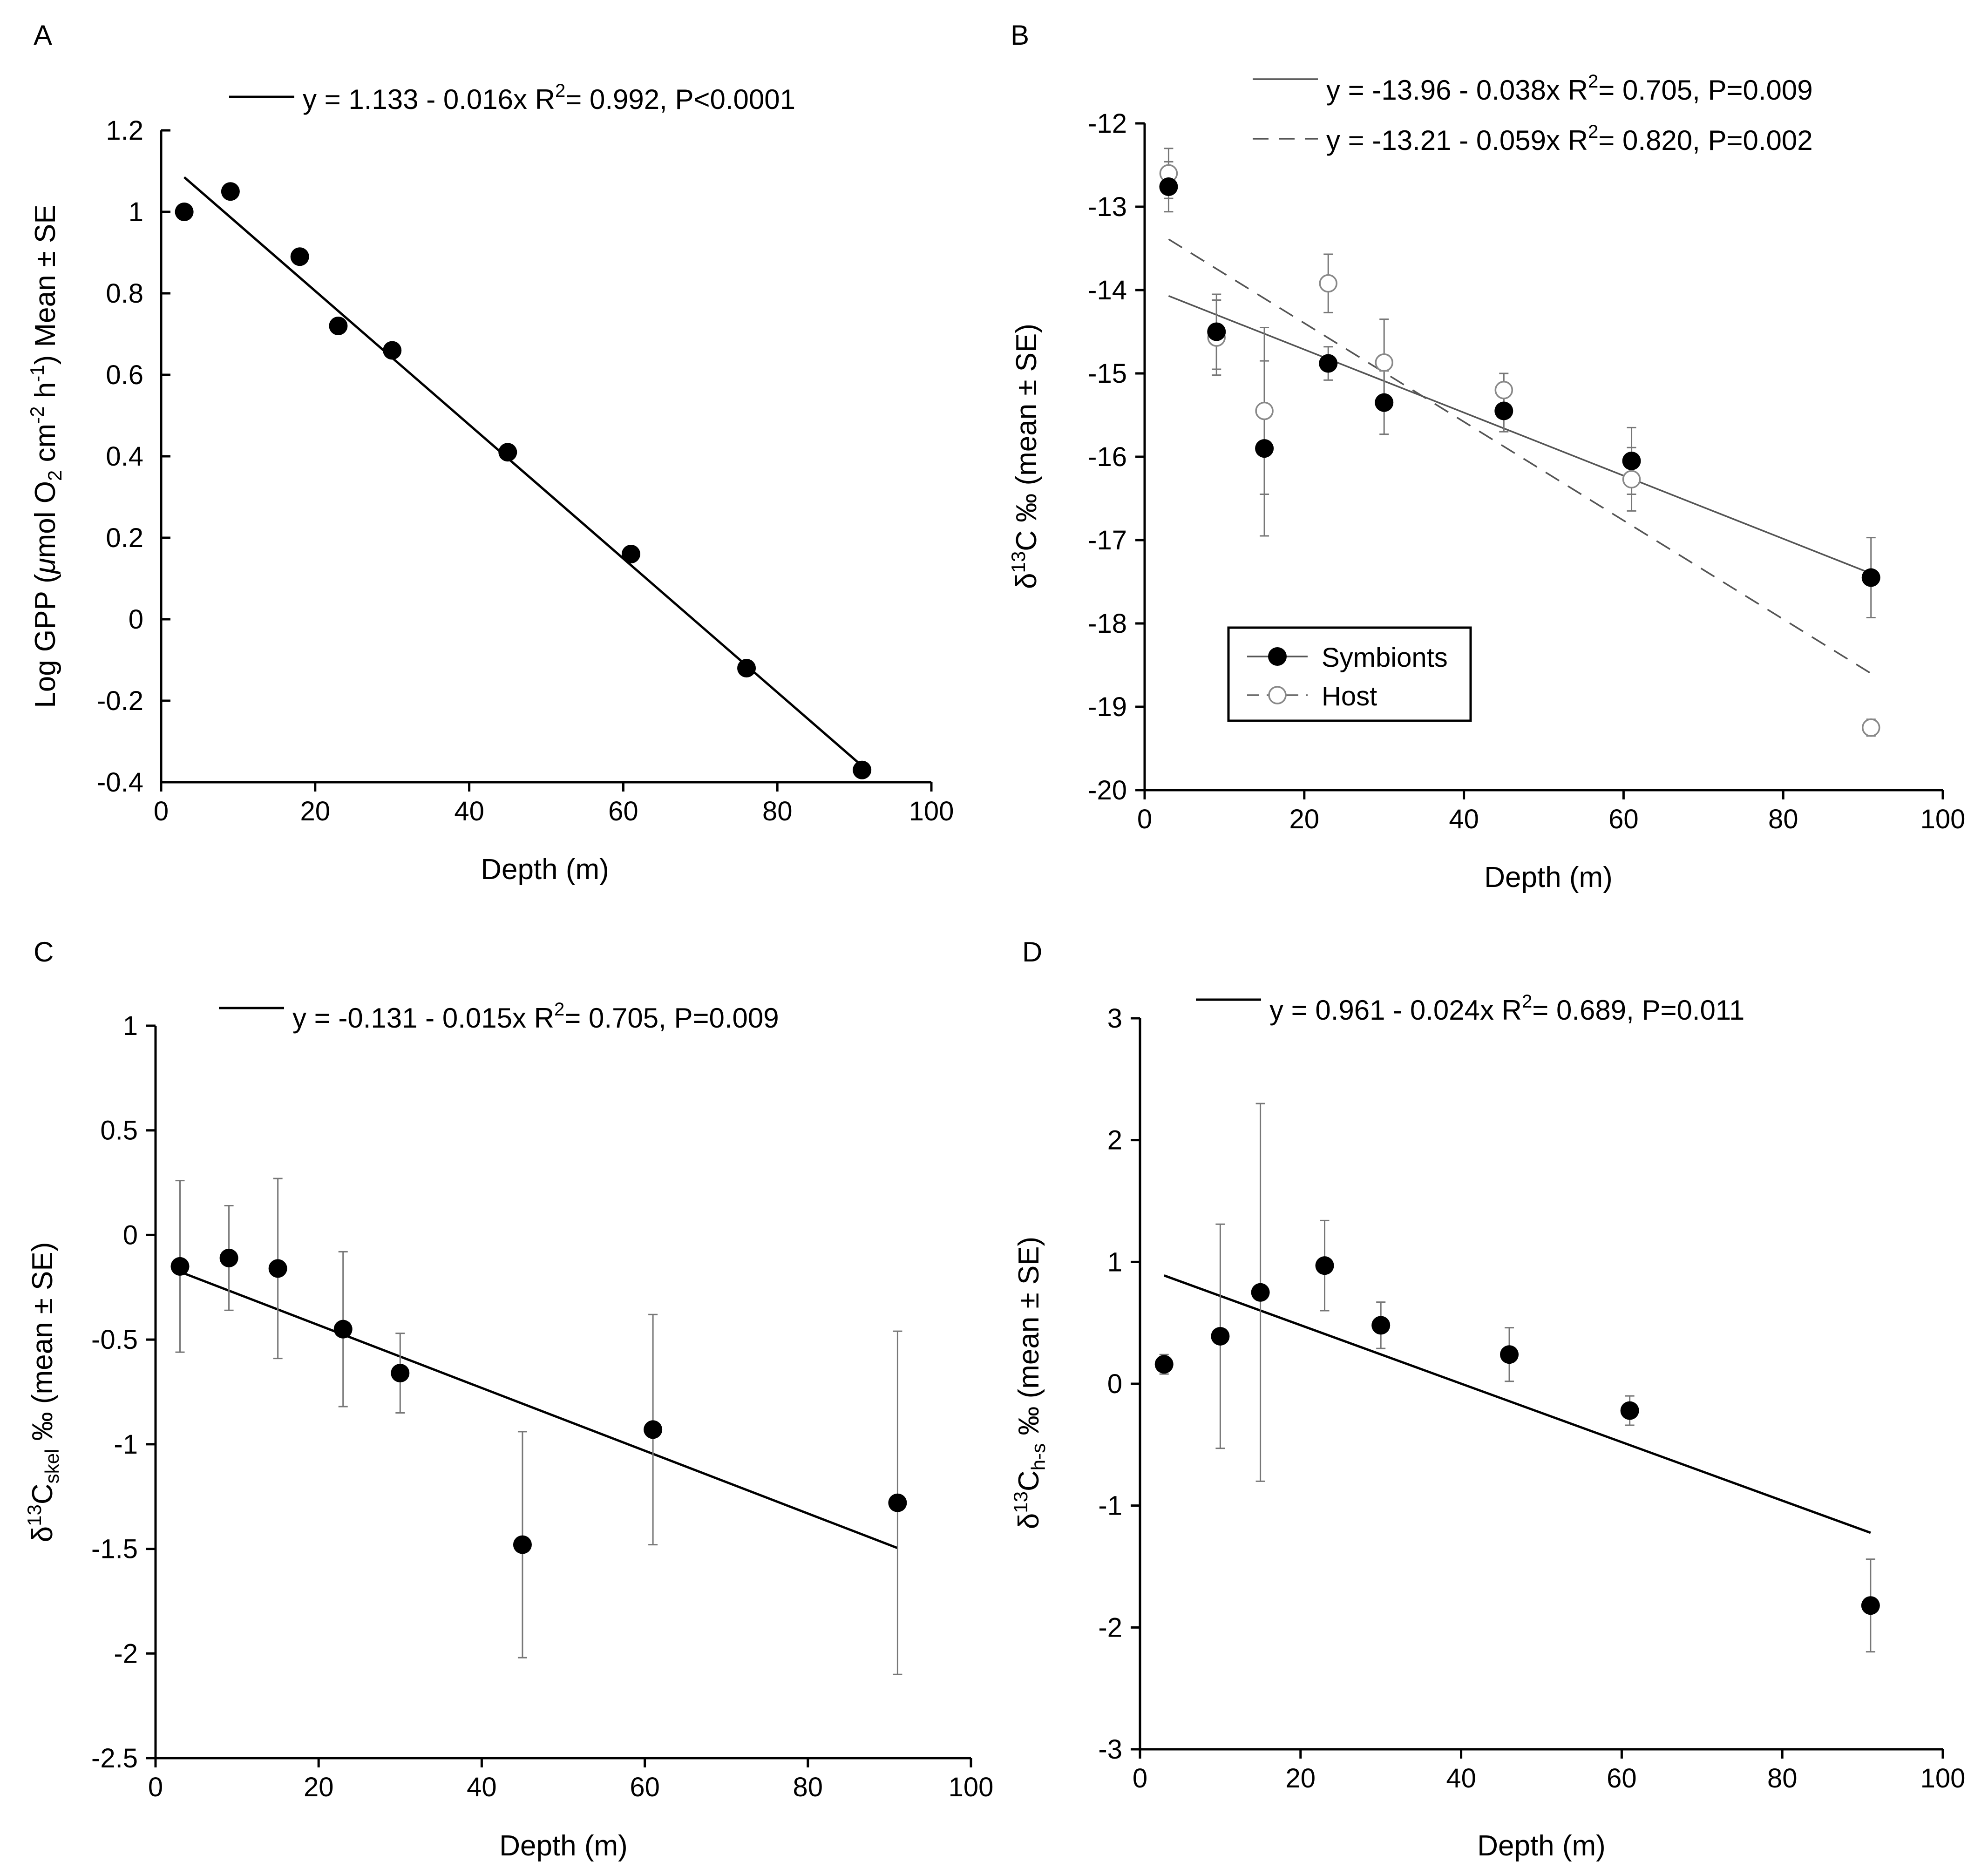 The image size is (1988, 1868). I want to click on panel-b-ytick-label: -16, so click(1107, 457).